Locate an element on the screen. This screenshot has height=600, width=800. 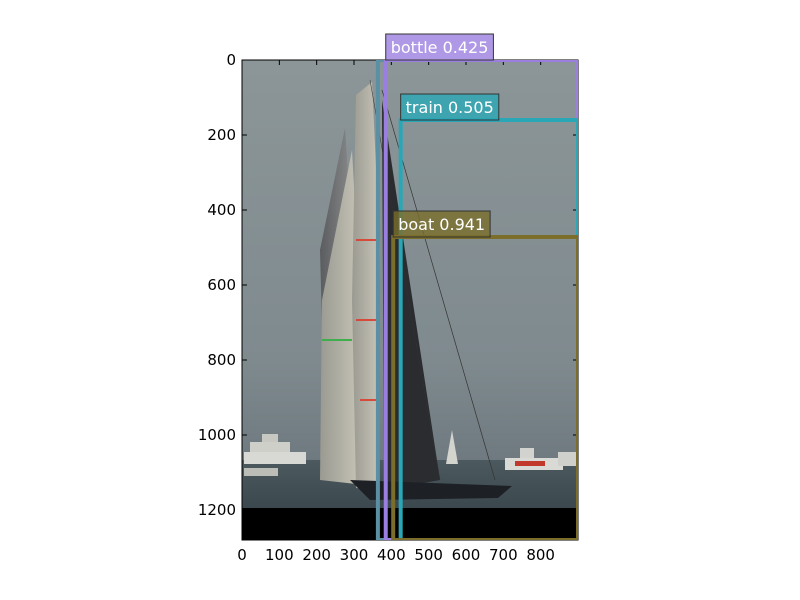
detection-label-bg-train is located at coordinates (450, 107).